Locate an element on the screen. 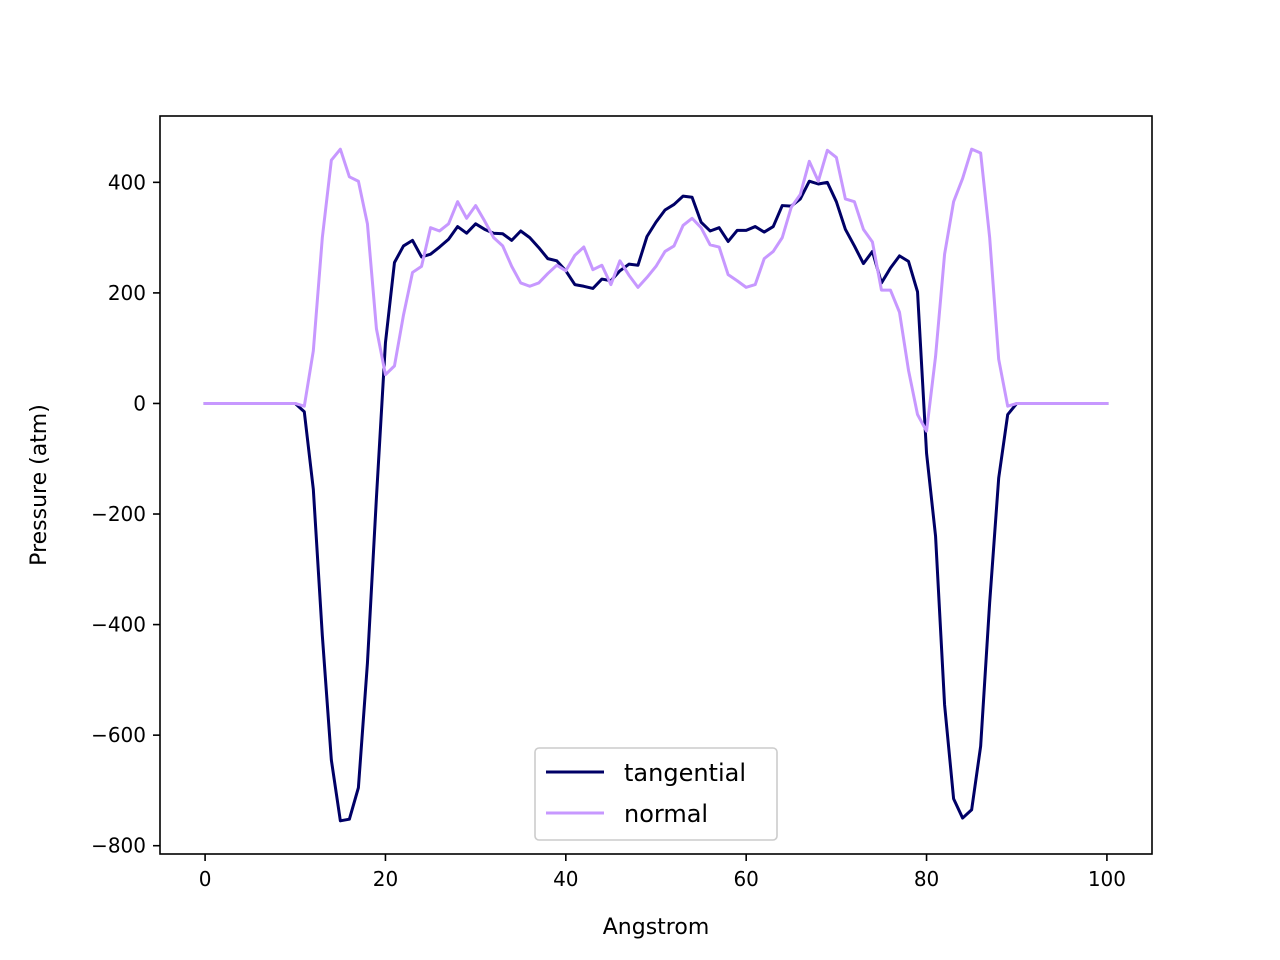 Image resolution: width=1280 pixels, height=960 pixels. x-tick-label: 40 is located at coordinates (565, 879).